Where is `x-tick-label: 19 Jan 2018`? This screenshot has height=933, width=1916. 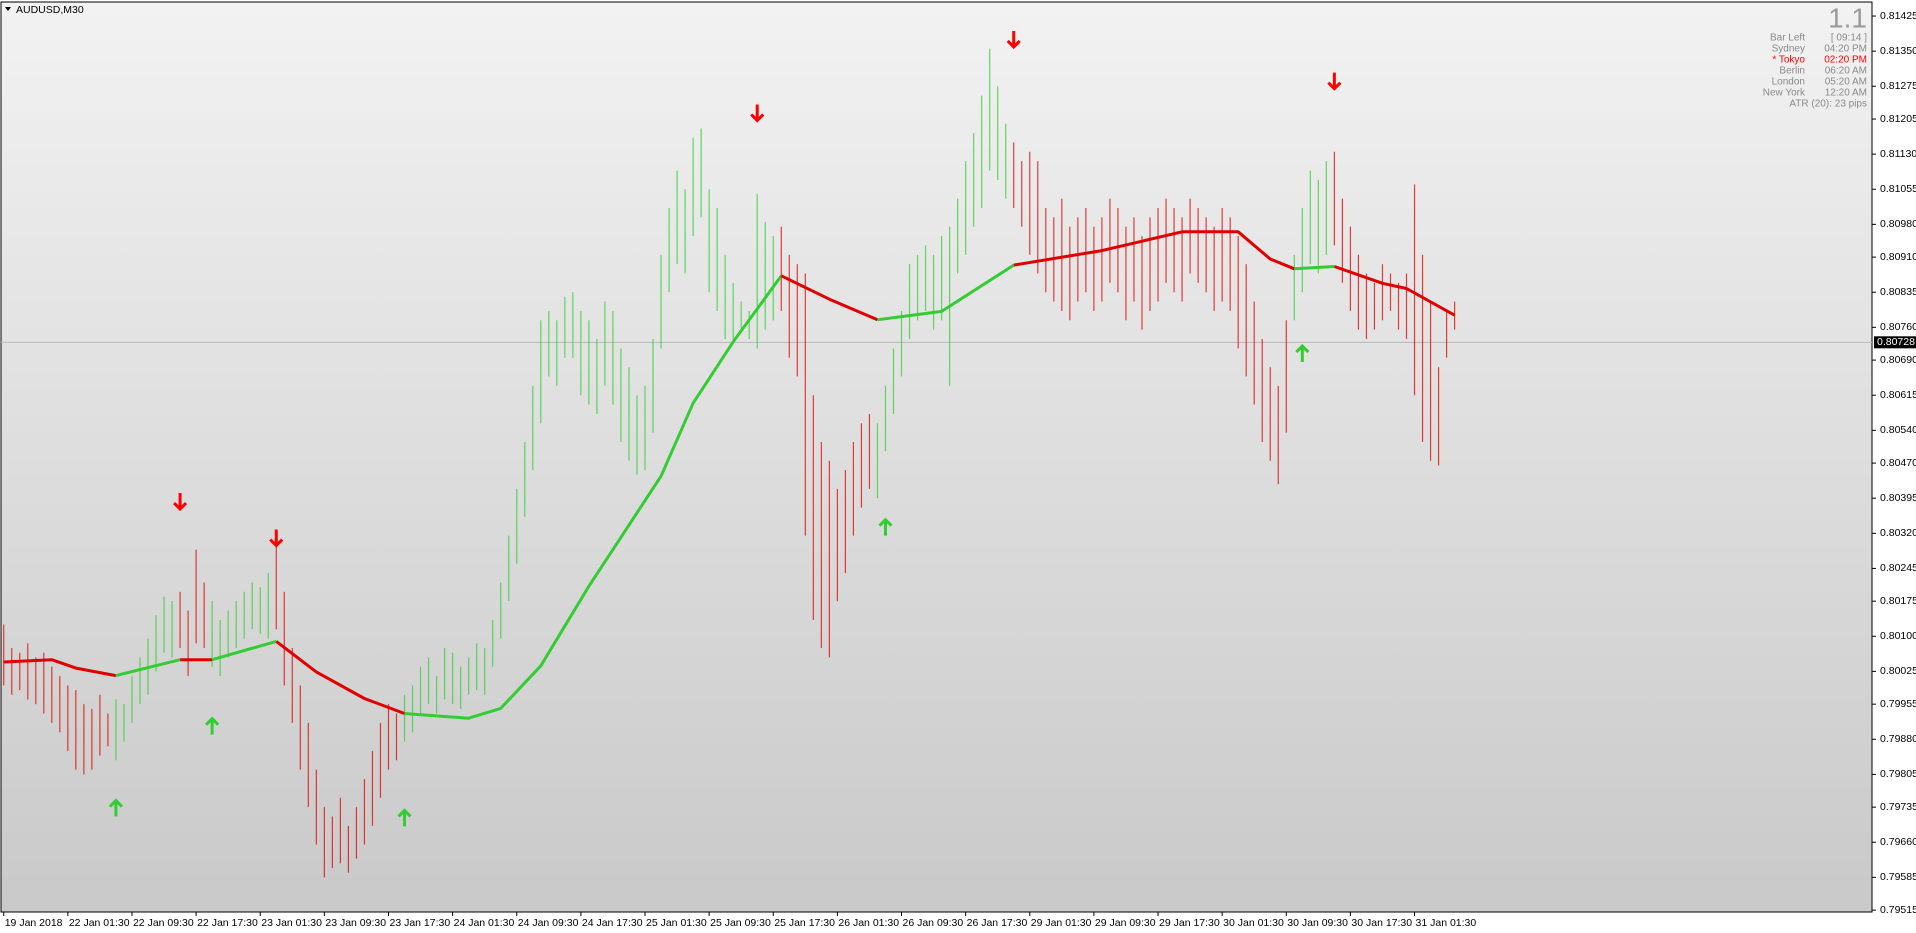 x-tick-label: 19 Jan 2018 is located at coordinates (34, 923).